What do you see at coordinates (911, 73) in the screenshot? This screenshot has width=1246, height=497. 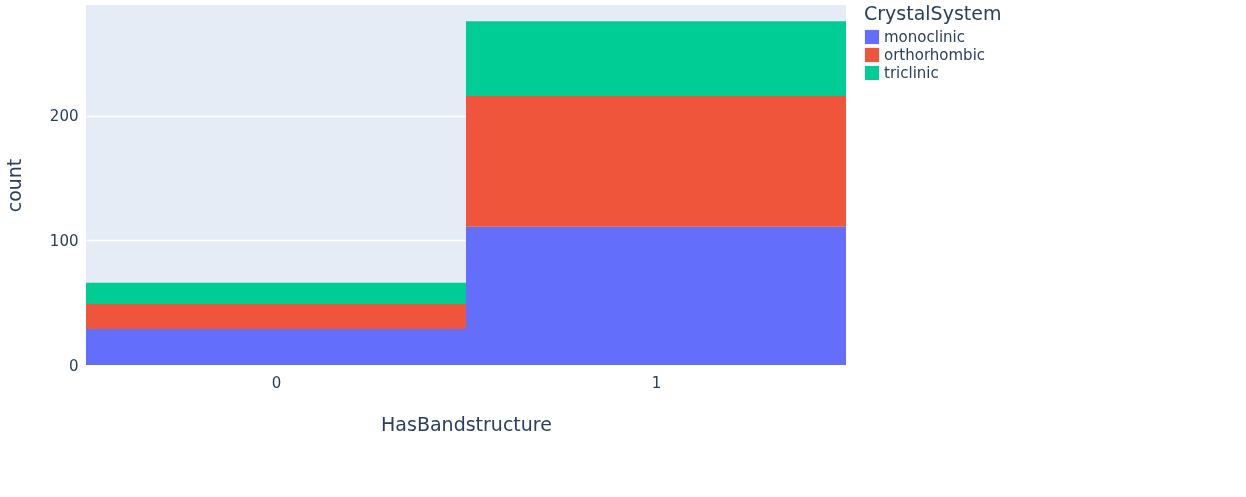 I see `legend-label: triclinic` at bounding box center [911, 73].